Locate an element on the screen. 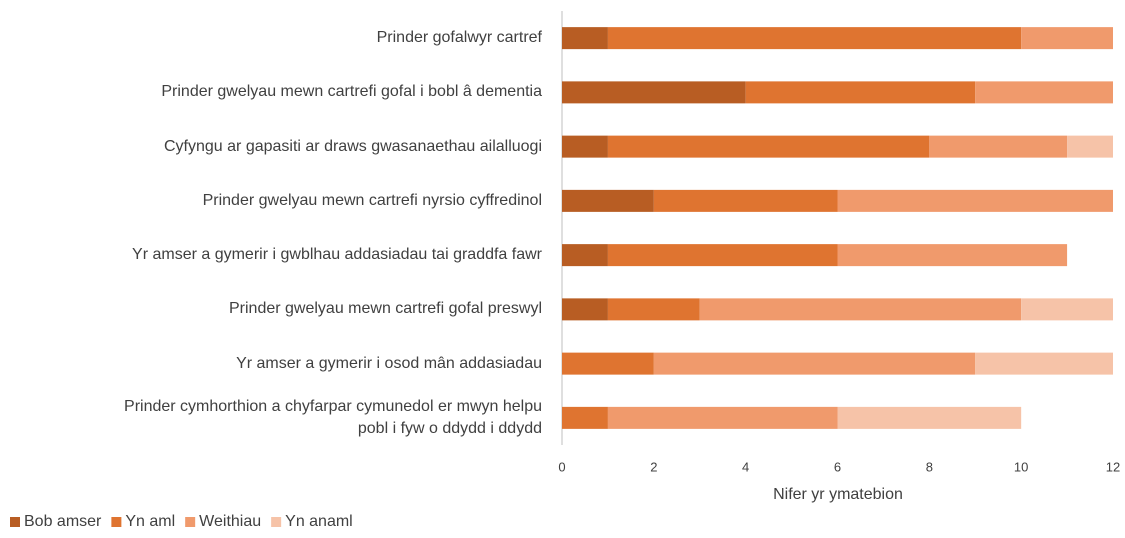 Image resolution: width=1125 pixels, height=538 pixels. x-tick-label: 12 is located at coordinates (1113, 466).